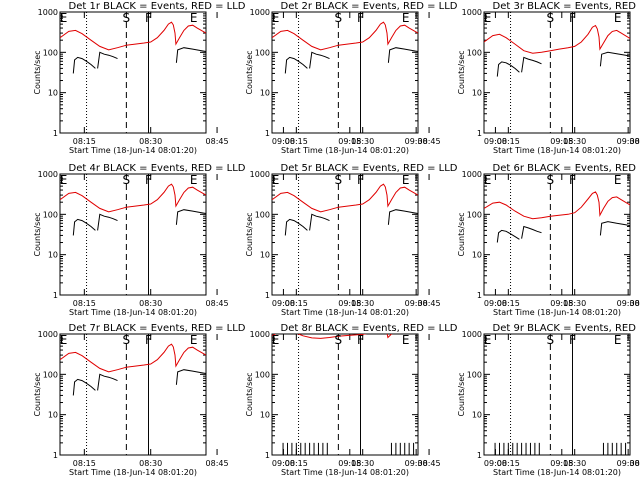  Describe the element at coordinates (157, 328) in the screenshot. I see `panel-title: Det 7r BLACK = Events, RED = LLD` at that location.